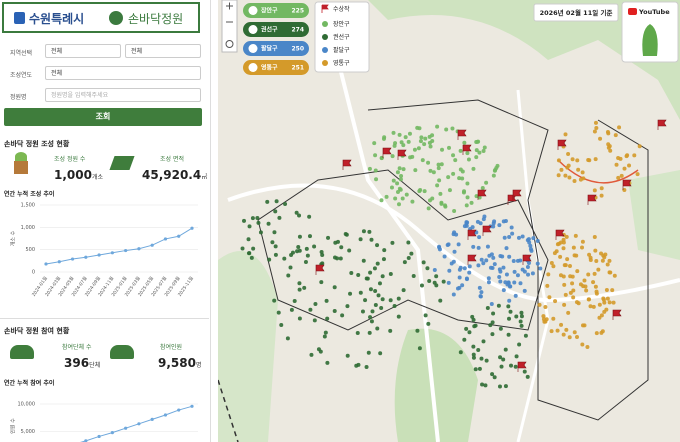 This screenshot has height=442, width=680. What do you see at coordinates (163, 51) in the screenshot?
I see `district-select: 전체` at bounding box center [163, 51].